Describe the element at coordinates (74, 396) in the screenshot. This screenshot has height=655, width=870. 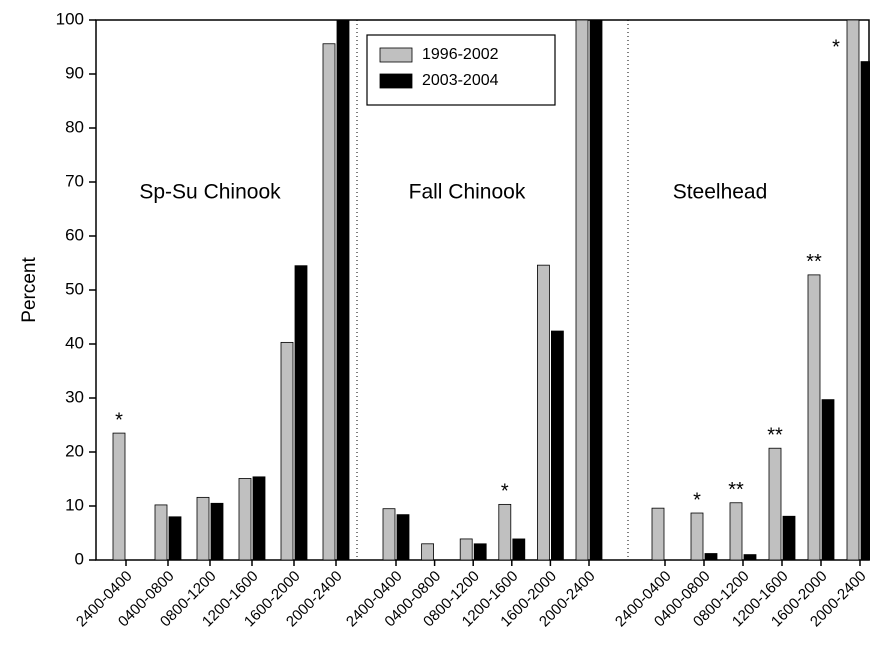
I see `y-tick-label: 30` at that location.